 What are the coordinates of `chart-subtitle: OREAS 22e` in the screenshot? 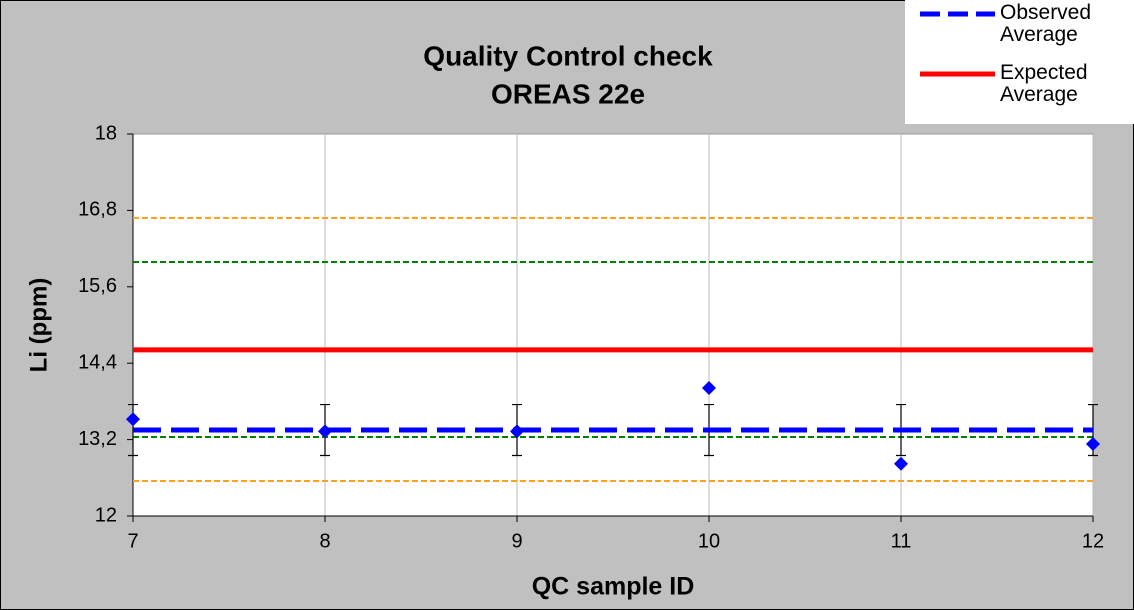 It's located at (568, 93).